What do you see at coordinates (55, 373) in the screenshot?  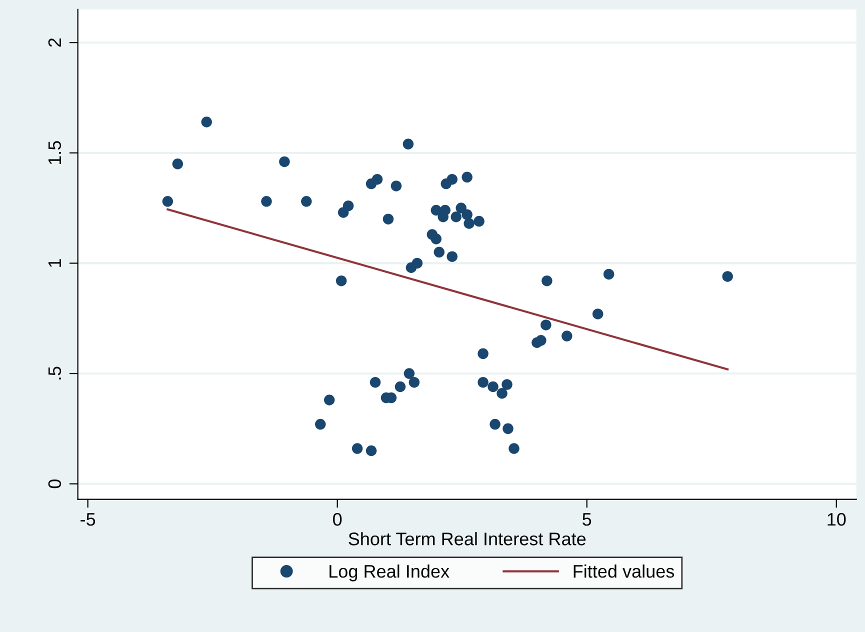 I see `y-tick-label: .5` at bounding box center [55, 373].